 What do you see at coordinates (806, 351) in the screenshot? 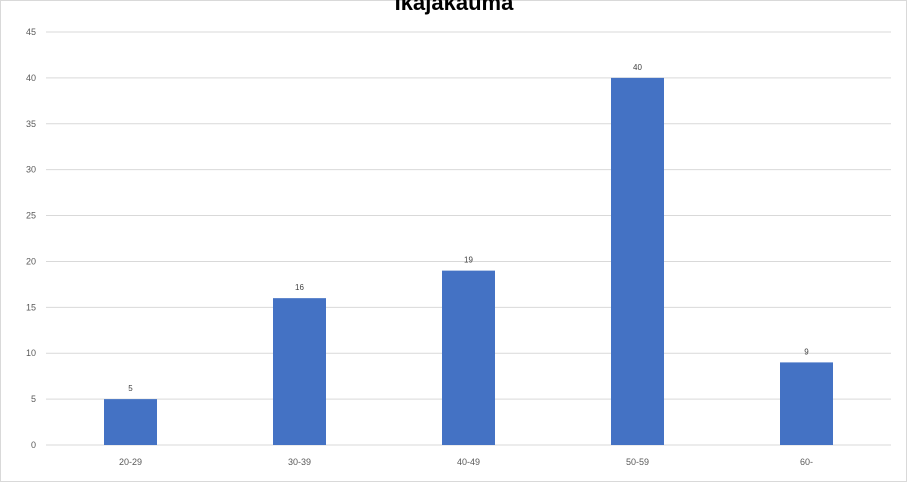
I see `data-label: 9` at bounding box center [806, 351].